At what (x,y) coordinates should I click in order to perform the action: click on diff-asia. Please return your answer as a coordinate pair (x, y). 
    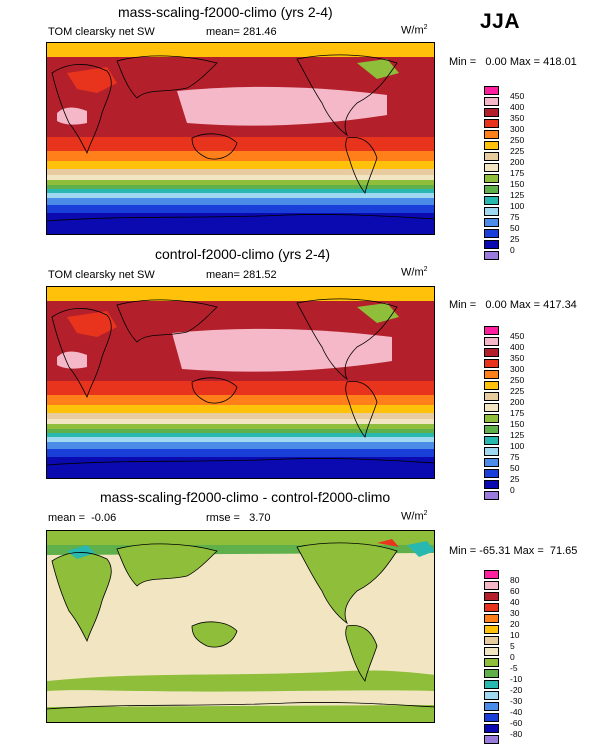
    Looking at the image, I should click on (167, 564).